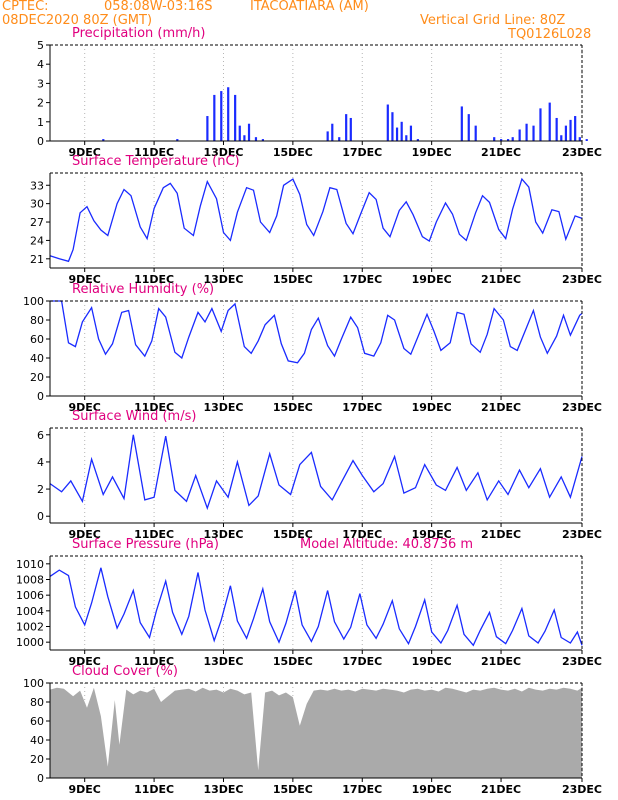 This screenshot has width=618, height=800. Describe the element at coordinates (33, 683) in the screenshot. I see `y-tick-label: 100` at that location.